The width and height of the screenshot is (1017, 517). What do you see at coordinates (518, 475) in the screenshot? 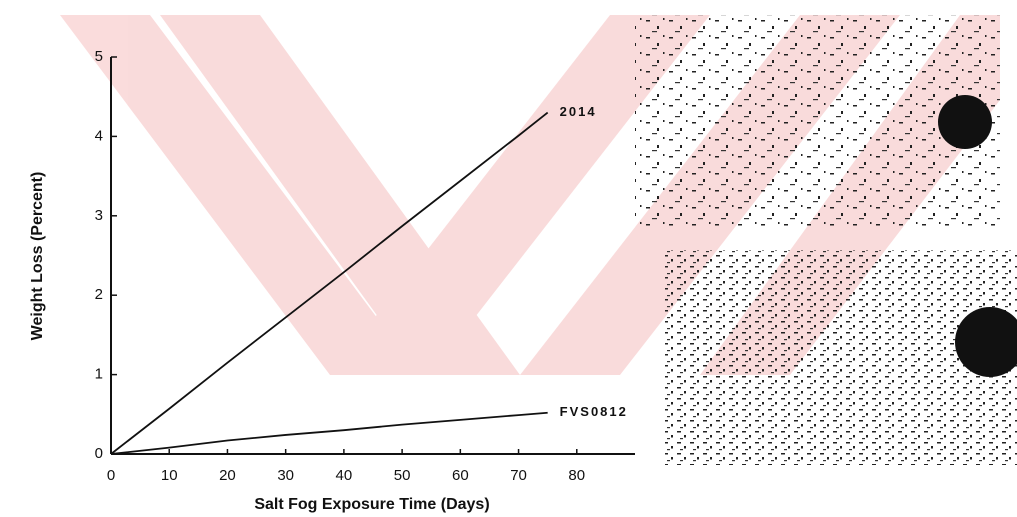
I see `x-tick-label: 70` at bounding box center [518, 475].